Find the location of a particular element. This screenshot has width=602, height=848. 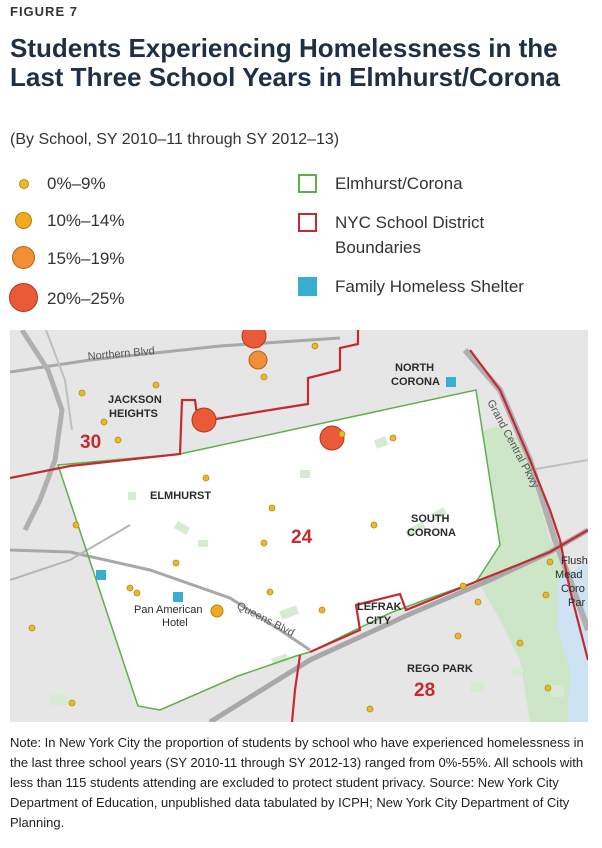

legend-label: 10%–14% is located at coordinates (86, 220).